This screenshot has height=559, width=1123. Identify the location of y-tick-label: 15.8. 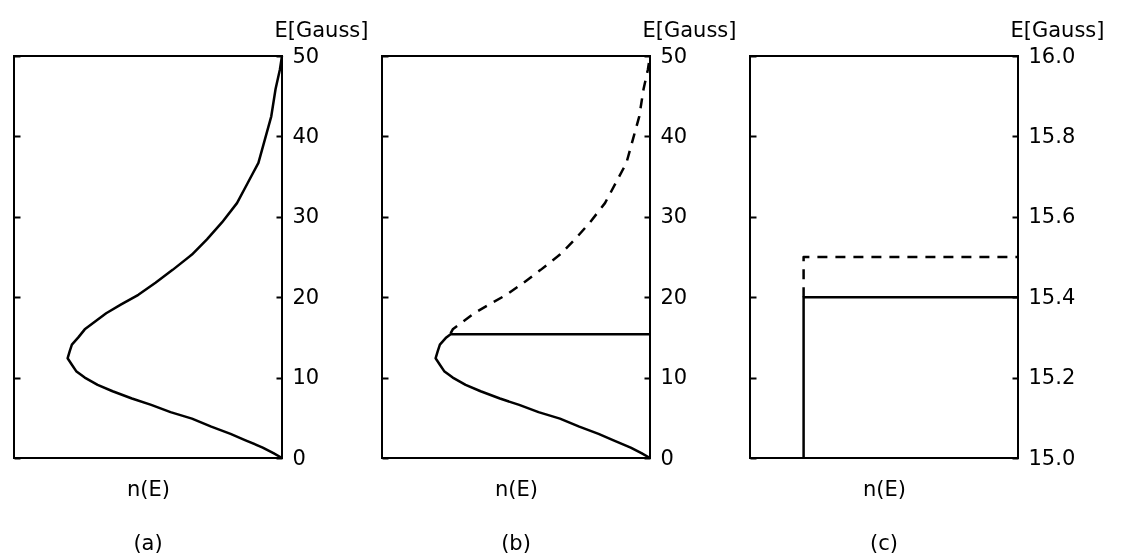
(1052, 135).